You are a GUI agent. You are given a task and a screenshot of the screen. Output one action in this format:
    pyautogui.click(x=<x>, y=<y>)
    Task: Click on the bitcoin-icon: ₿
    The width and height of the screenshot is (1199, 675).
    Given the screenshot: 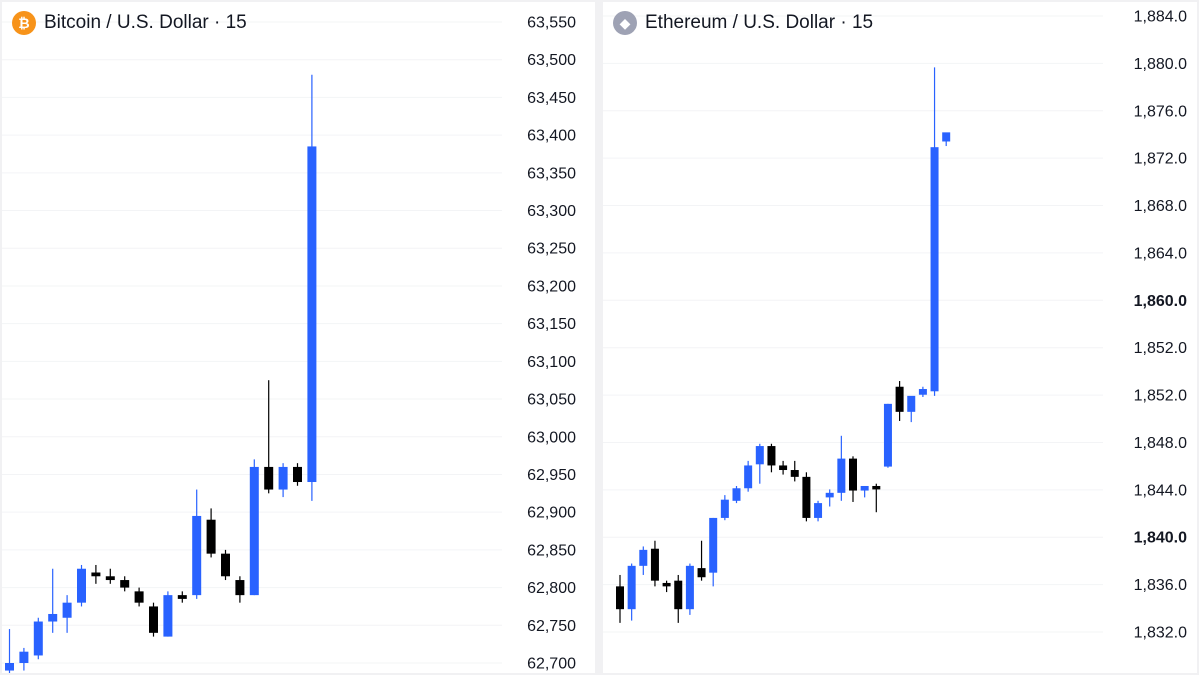 What is the action you would take?
    pyautogui.click(x=24, y=23)
    